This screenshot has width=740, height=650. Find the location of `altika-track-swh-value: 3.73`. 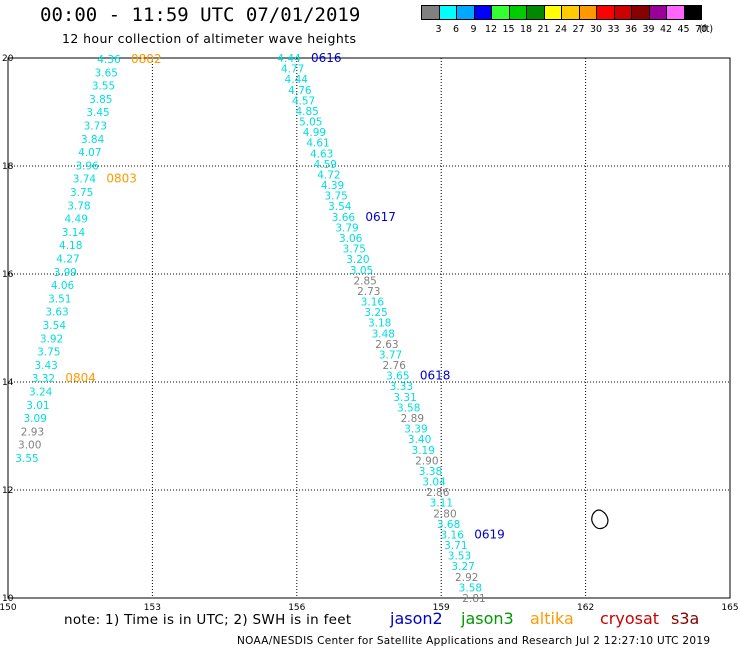

altika-track-swh-value: 3.73 is located at coordinates (95, 127).